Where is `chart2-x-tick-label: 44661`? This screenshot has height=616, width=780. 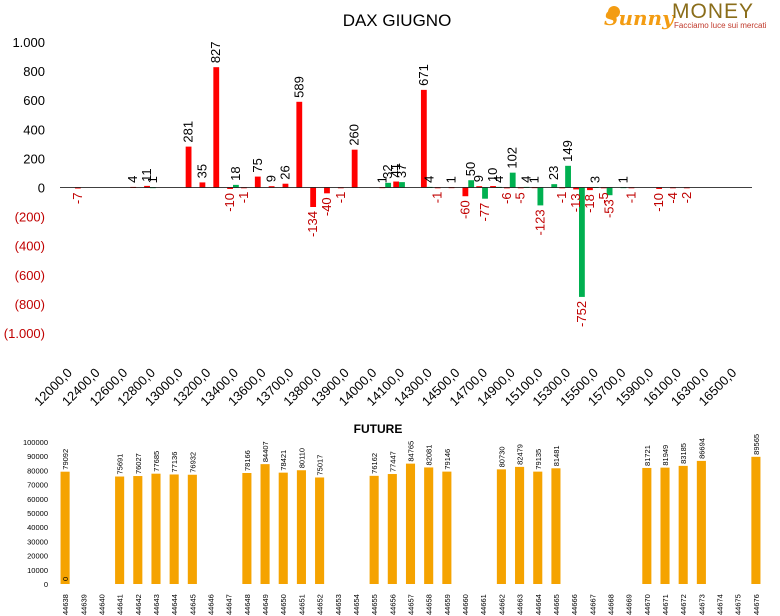
chart2-x-tick-label: 44661 is located at coordinates (483, 604).